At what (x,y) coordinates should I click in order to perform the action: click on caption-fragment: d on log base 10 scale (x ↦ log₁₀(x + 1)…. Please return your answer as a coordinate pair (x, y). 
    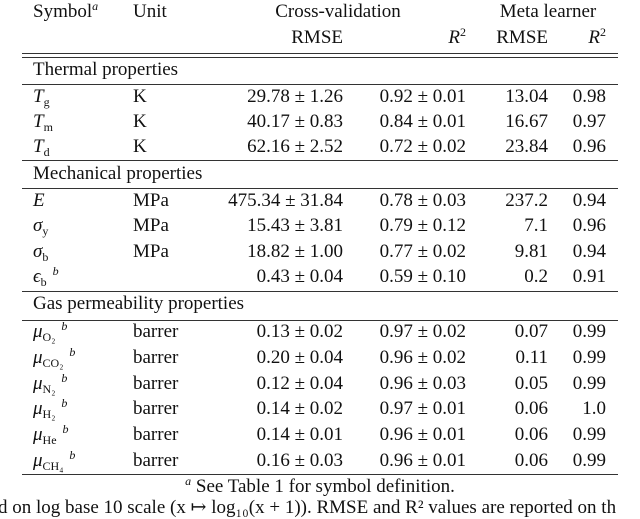
    Looking at the image, I should click on (308, 507).